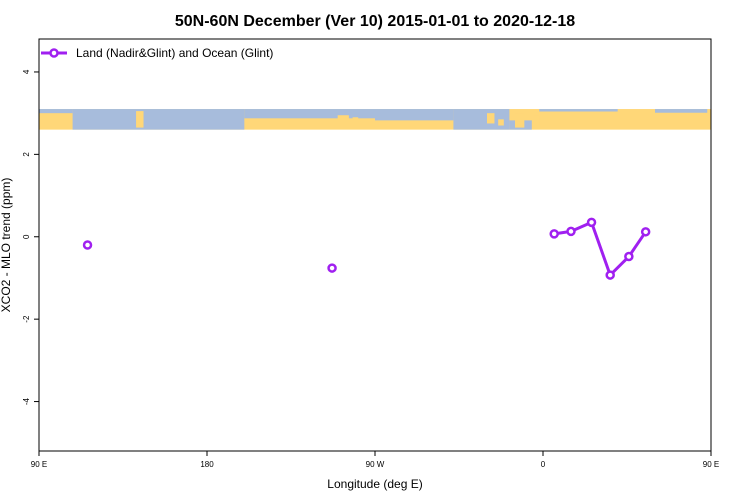 The height and width of the screenshot is (500, 750). I want to click on y-tick-label: -4, so click(26, 401).